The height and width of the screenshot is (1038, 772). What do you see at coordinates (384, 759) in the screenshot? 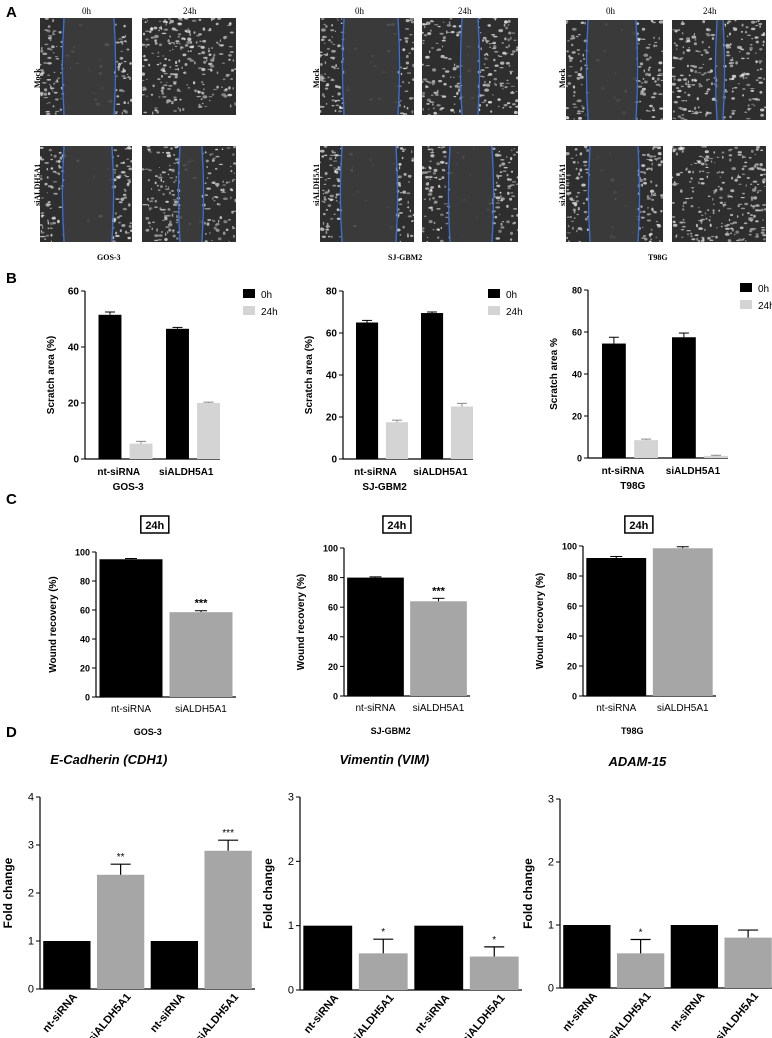
I see `chart-title: Vimentin (VIM)` at bounding box center [384, 759].